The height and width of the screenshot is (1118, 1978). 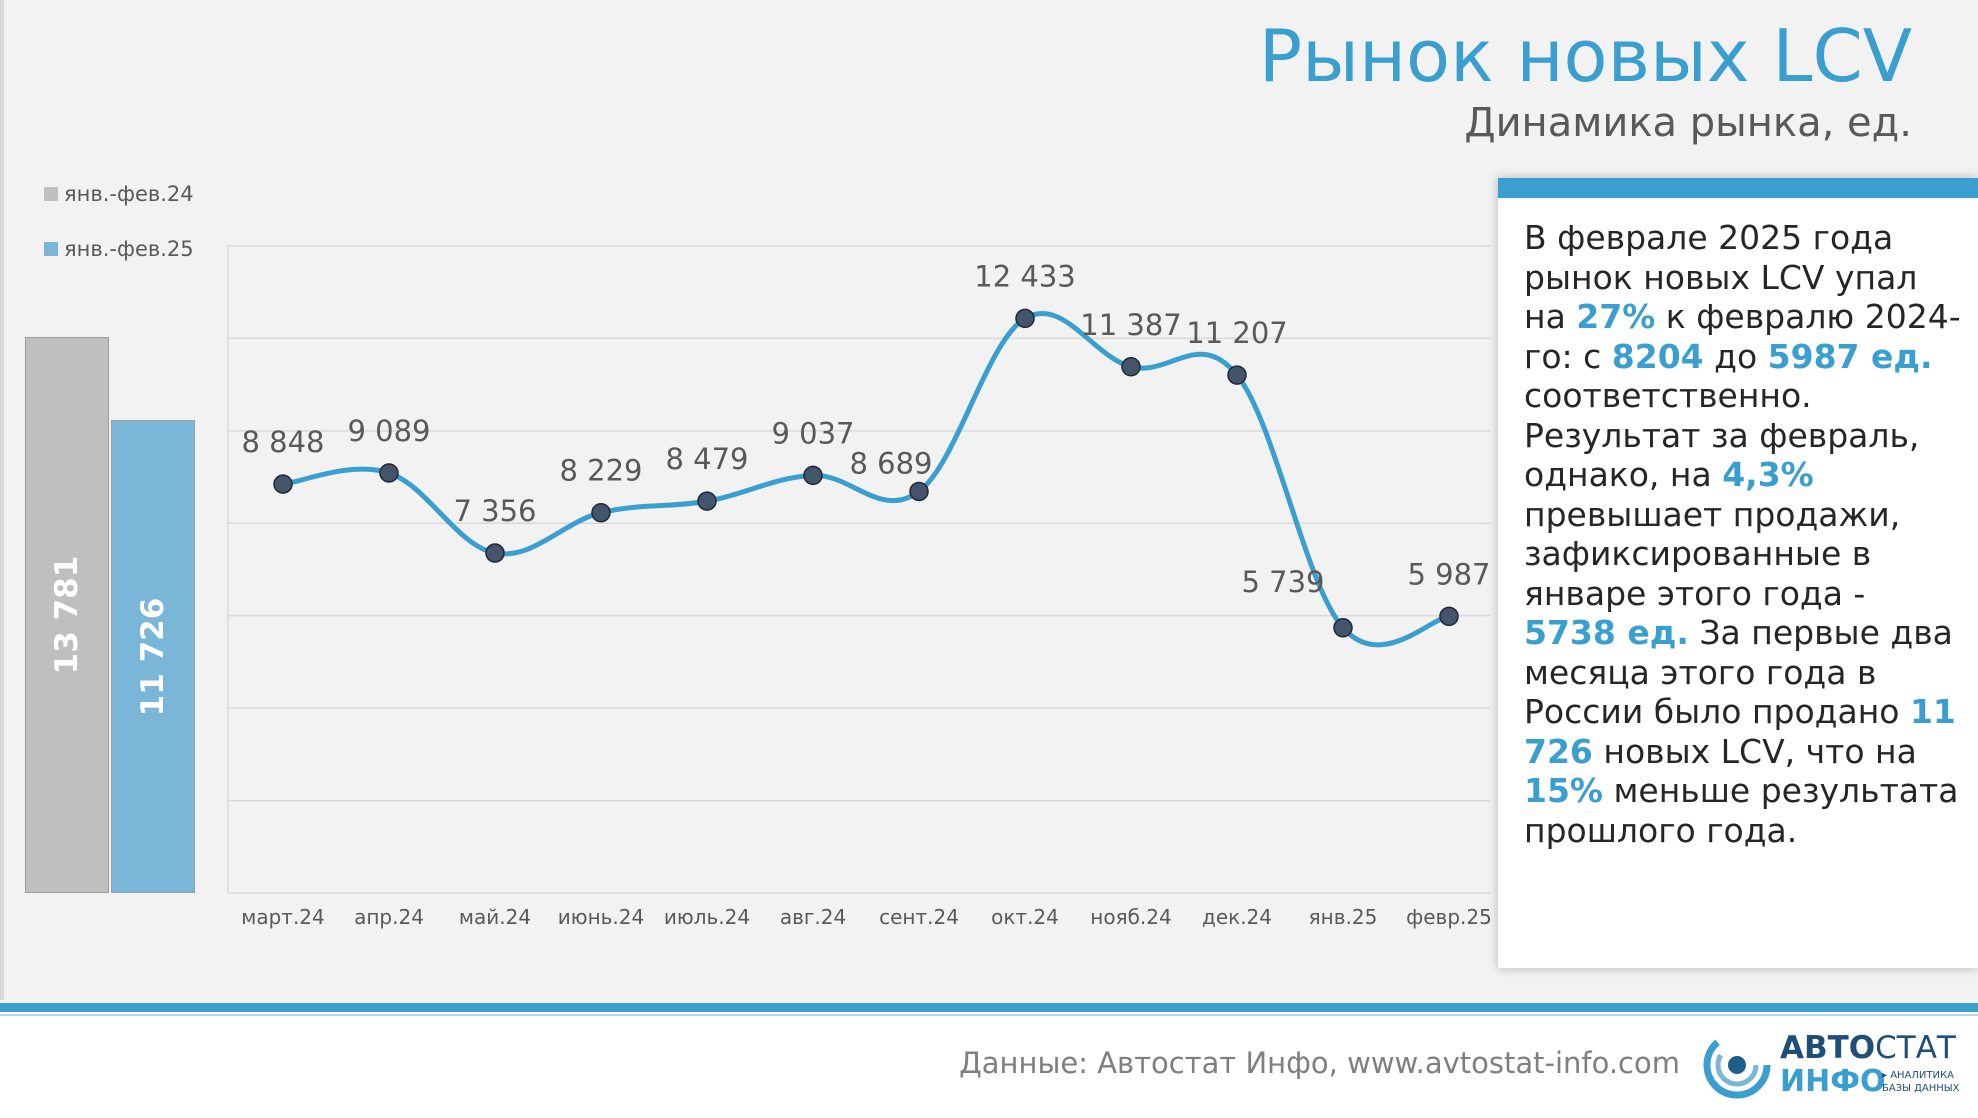 What do you see at coordinates (283, 917) in the screenshot?
I see `x-tick-label: март.24` at bounding box center [283, 917].